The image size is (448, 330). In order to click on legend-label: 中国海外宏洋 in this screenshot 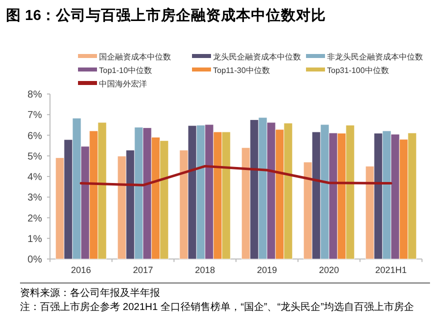, I will do `click(123, 84)`.